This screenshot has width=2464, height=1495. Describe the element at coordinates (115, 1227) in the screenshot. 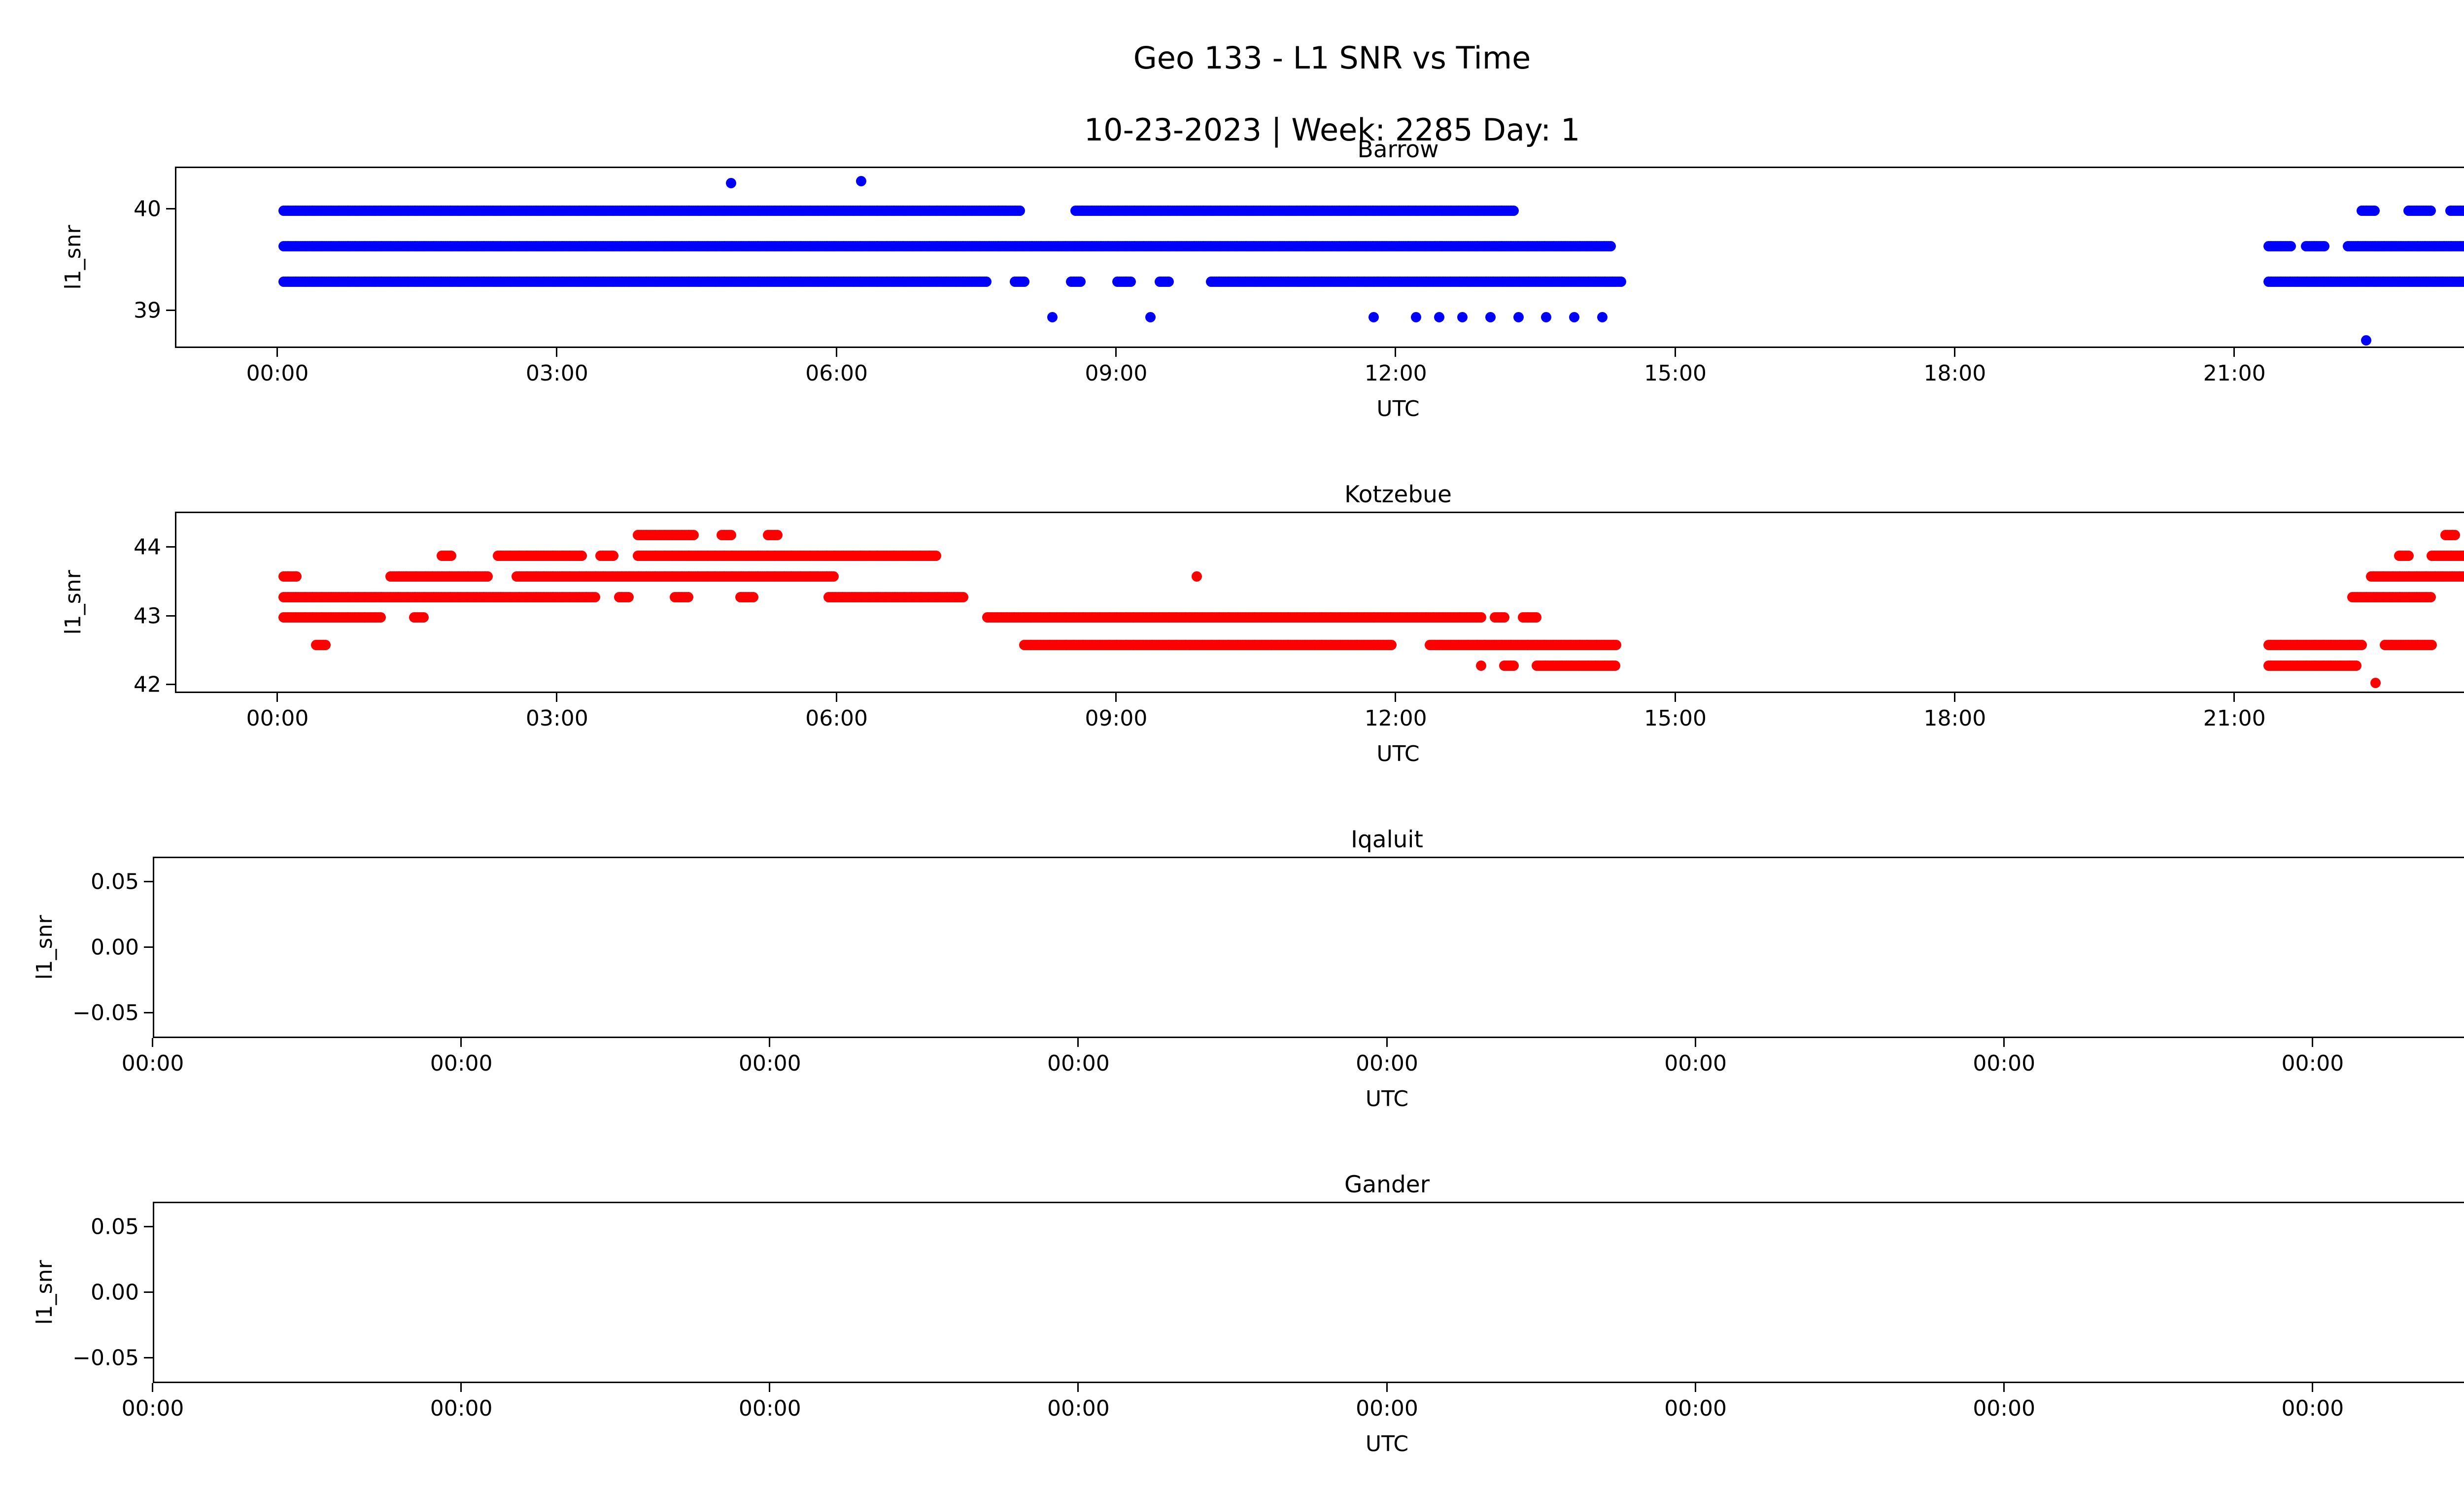

I see `y-tick-label: 0.05` at that location.